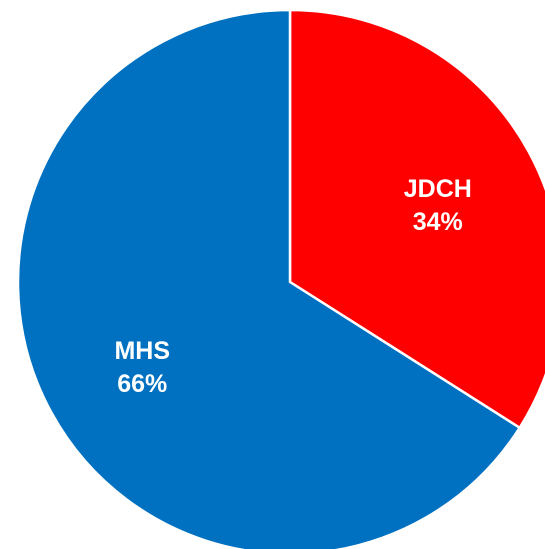  Describe the element at coordinates (142, 384) in the screenshot. I see `slice-value-mhs: 66%` at that location.